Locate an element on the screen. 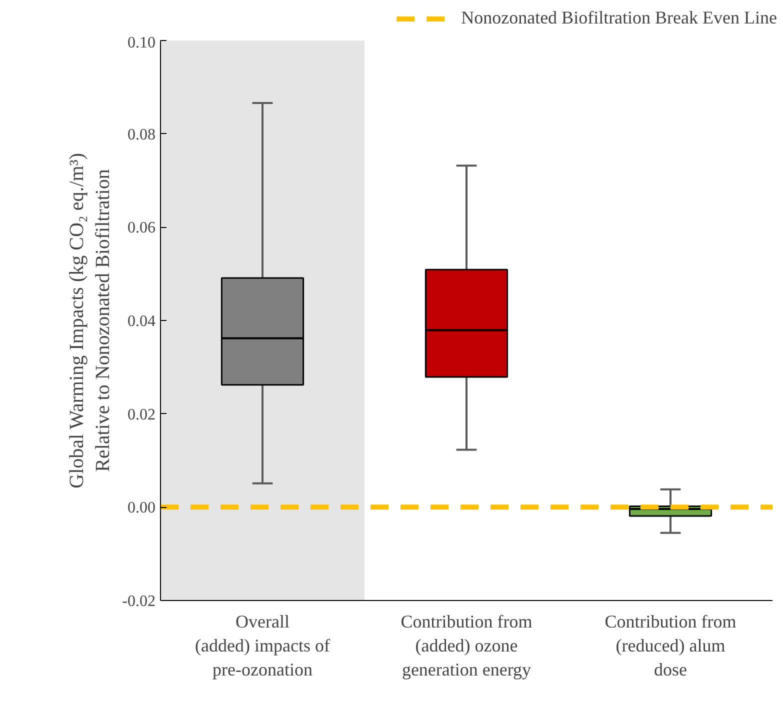 The height and width of the screenshot is (711, 783). y-tick-label: 0.10 is located at coordinates (142, 43).